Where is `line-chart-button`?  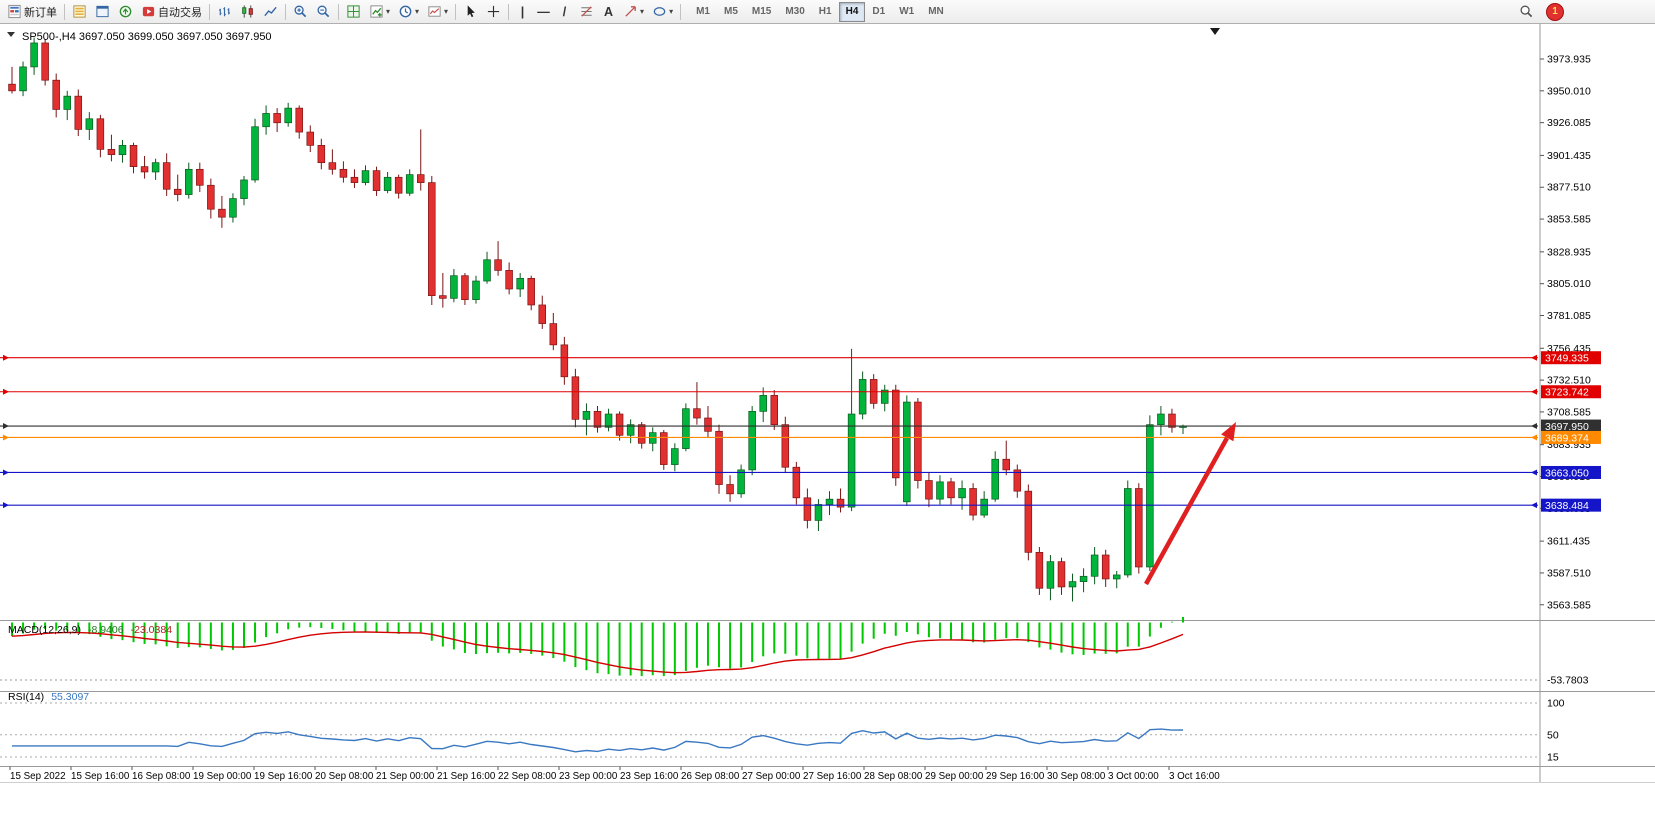 line-chart-button is located at coordinates (270, 11).